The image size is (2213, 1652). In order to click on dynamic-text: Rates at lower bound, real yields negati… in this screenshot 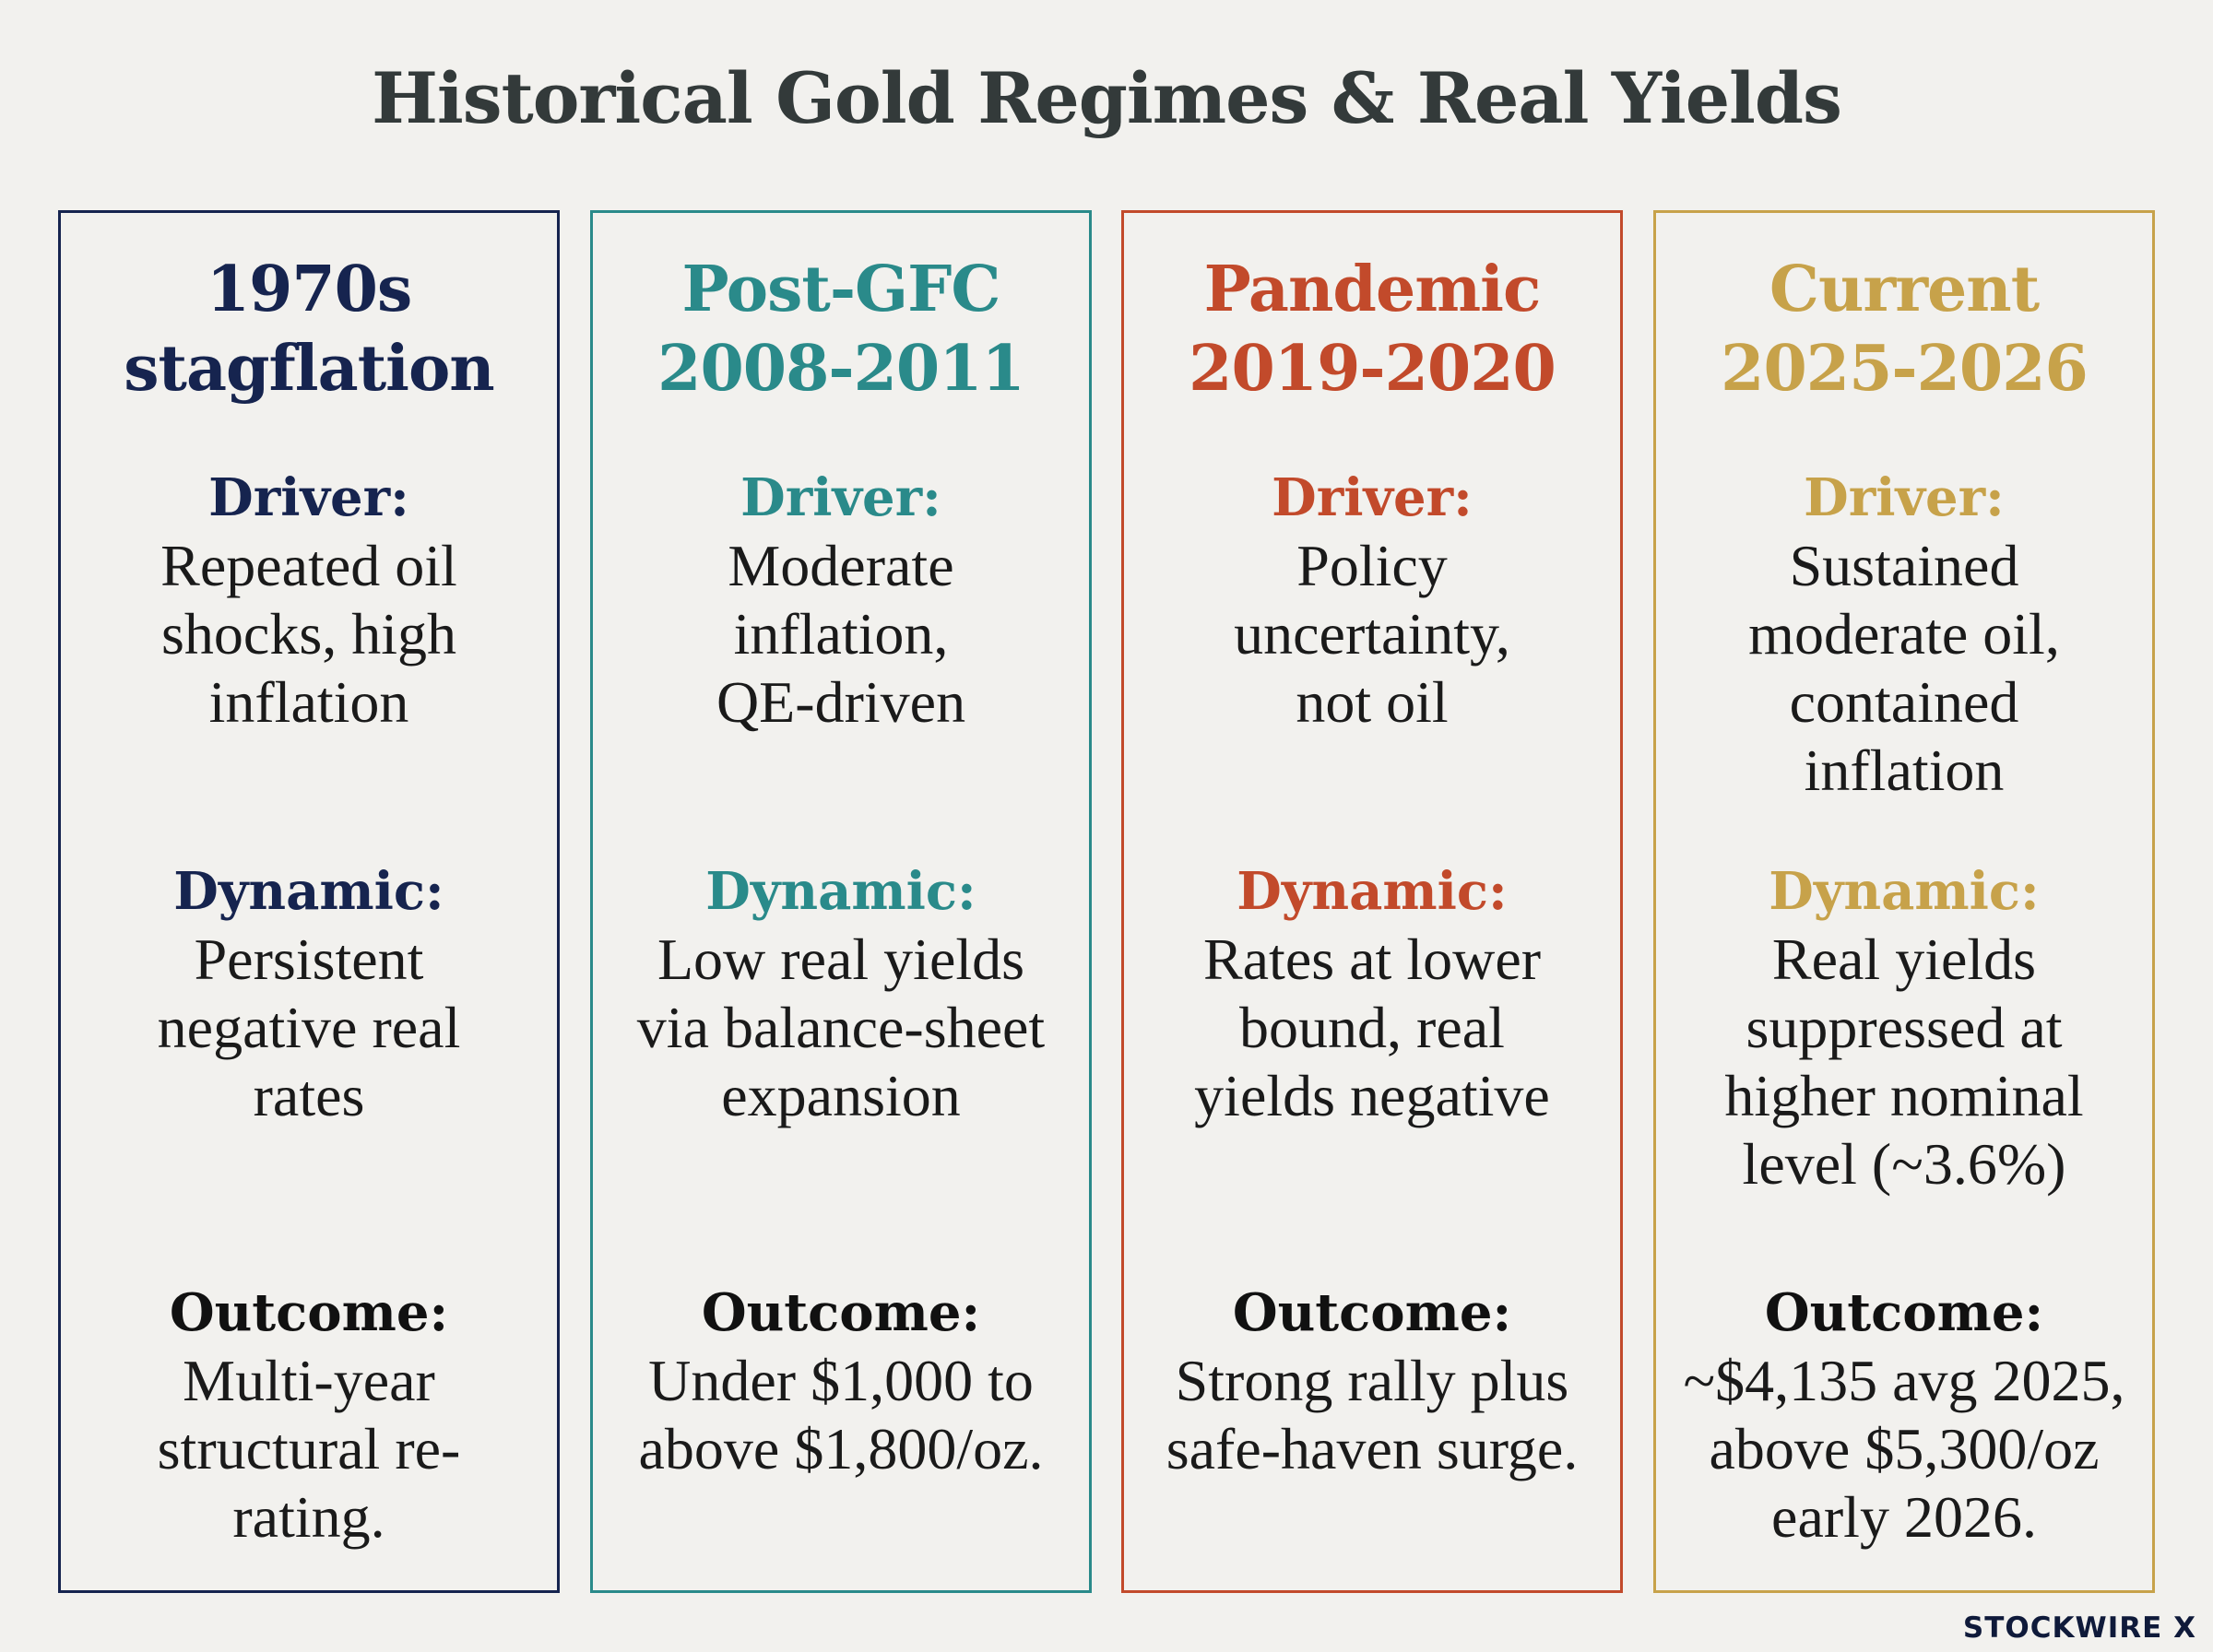, I will do `click(1372, 1027)`.